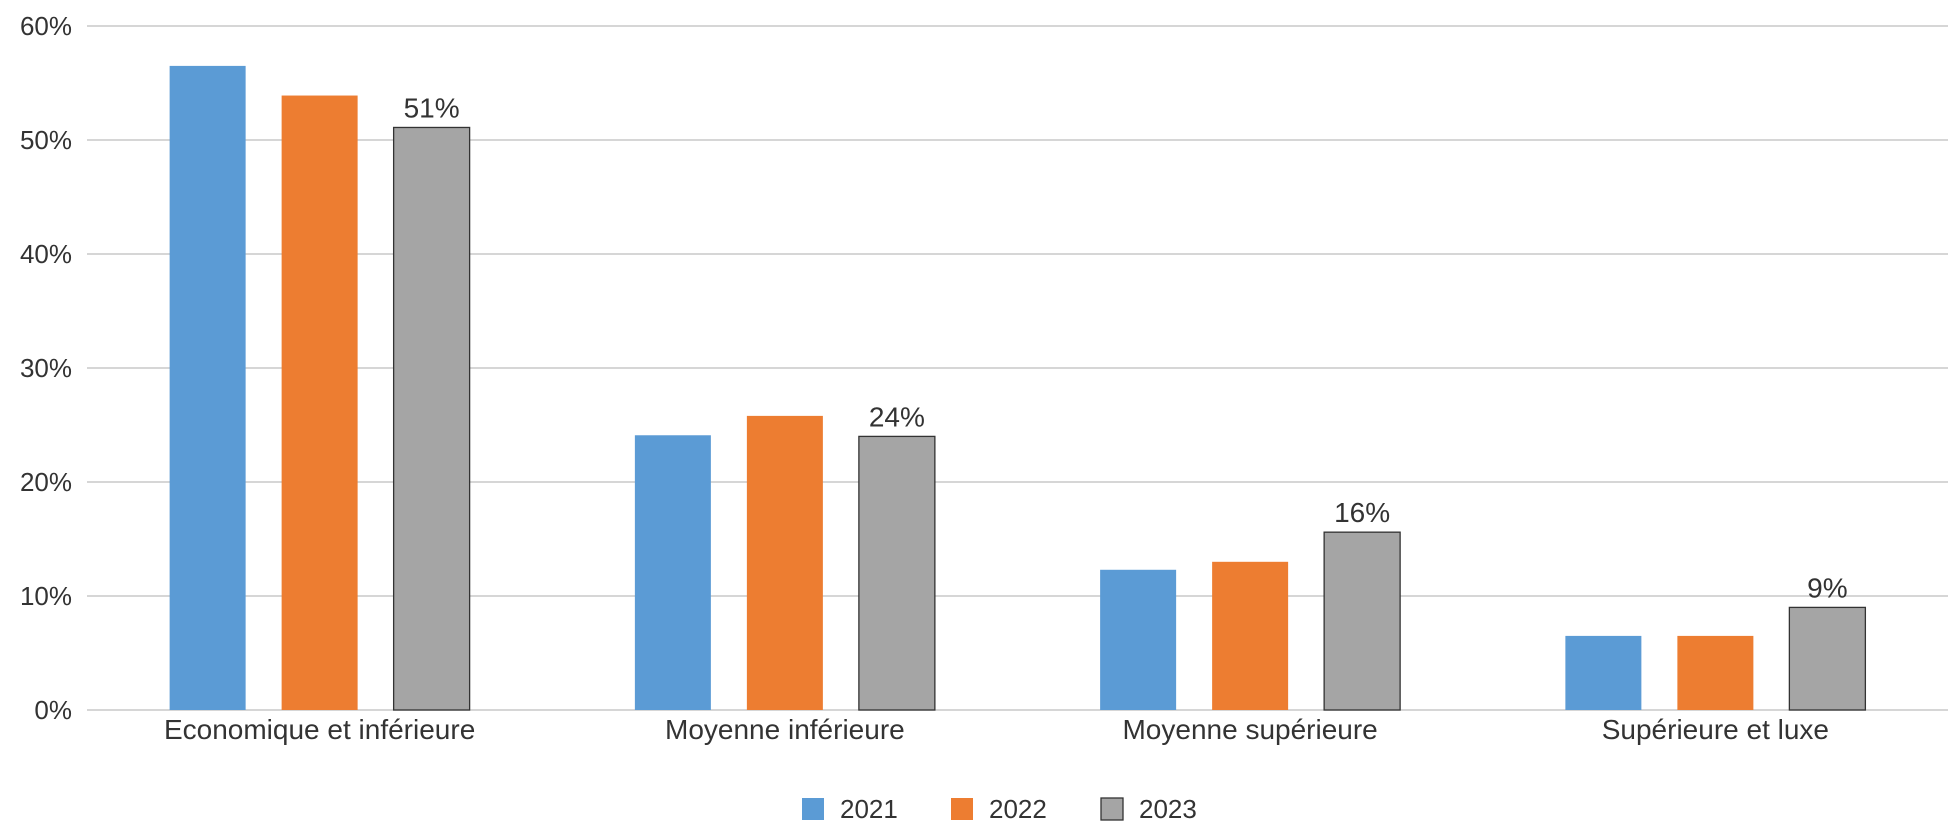 This screenshot has width=1953, height=822. I want to click on category-label: Moyenne supérieure, so click(1249, 729).